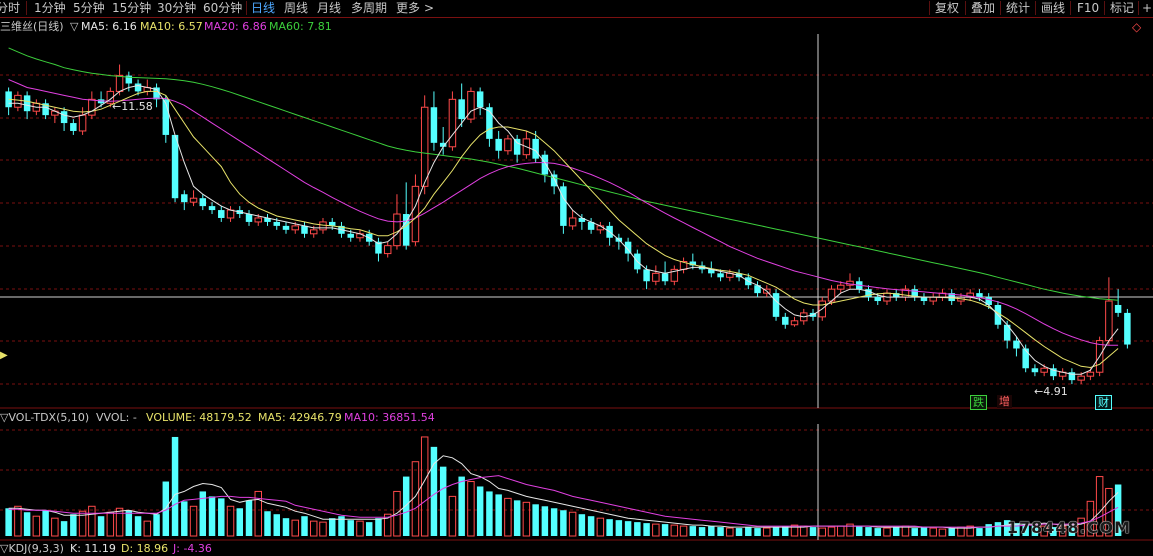  Describe the element at coordinates (1147, 8) in the screenshot. I see `add-custom-button: +自` at that location.